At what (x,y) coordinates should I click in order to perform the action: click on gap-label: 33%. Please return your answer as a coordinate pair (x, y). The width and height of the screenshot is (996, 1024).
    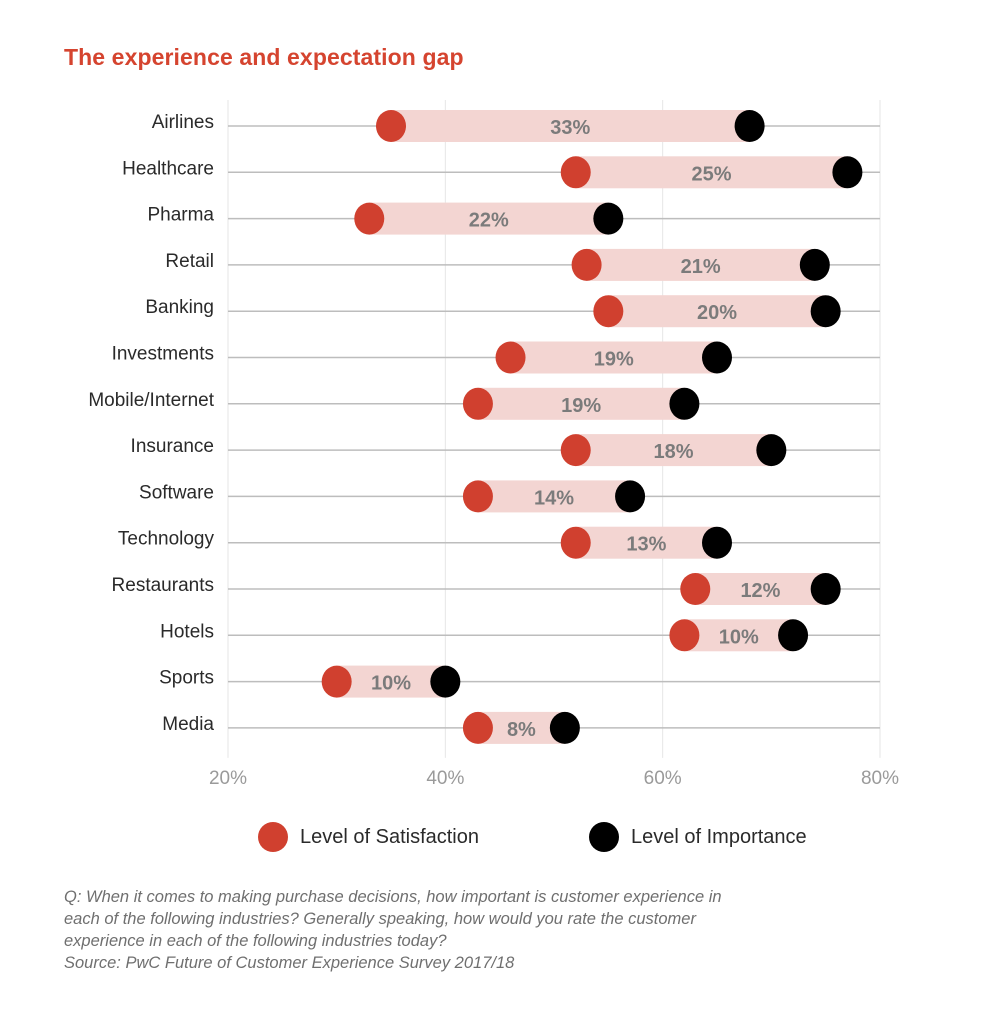
    Looking at the image, I should click on (570, 128).